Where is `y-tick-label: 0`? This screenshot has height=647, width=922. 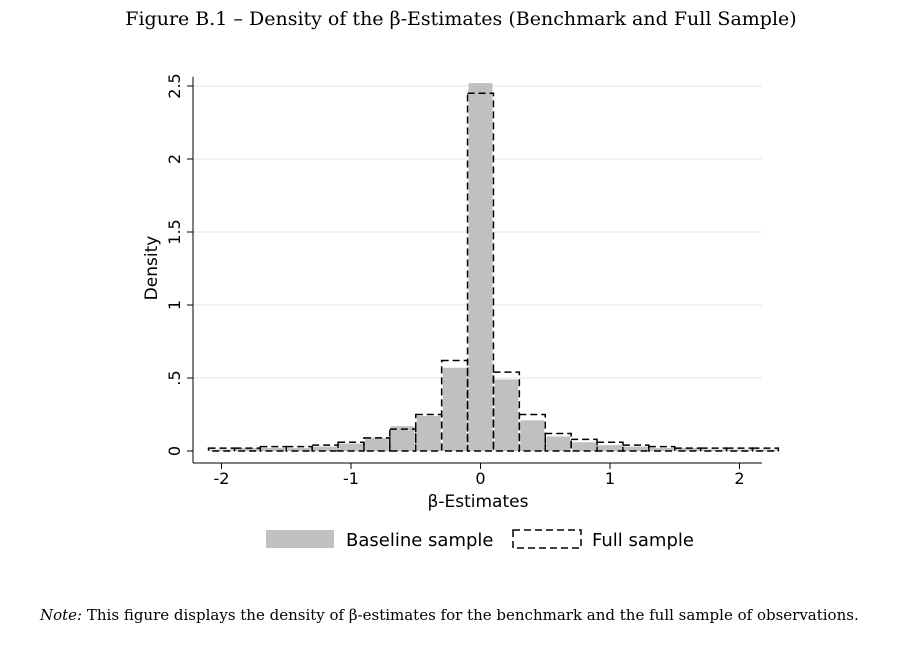
y-tick-label: 0 is located at coordinates (174, 451).